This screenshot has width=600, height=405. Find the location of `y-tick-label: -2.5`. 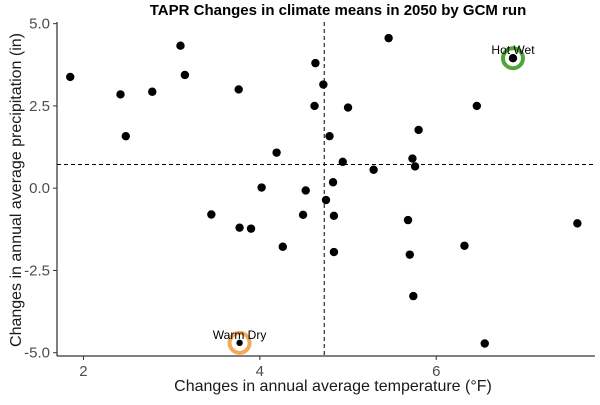

y-tick-label: -2.5 is located at coordinates (37, 270).